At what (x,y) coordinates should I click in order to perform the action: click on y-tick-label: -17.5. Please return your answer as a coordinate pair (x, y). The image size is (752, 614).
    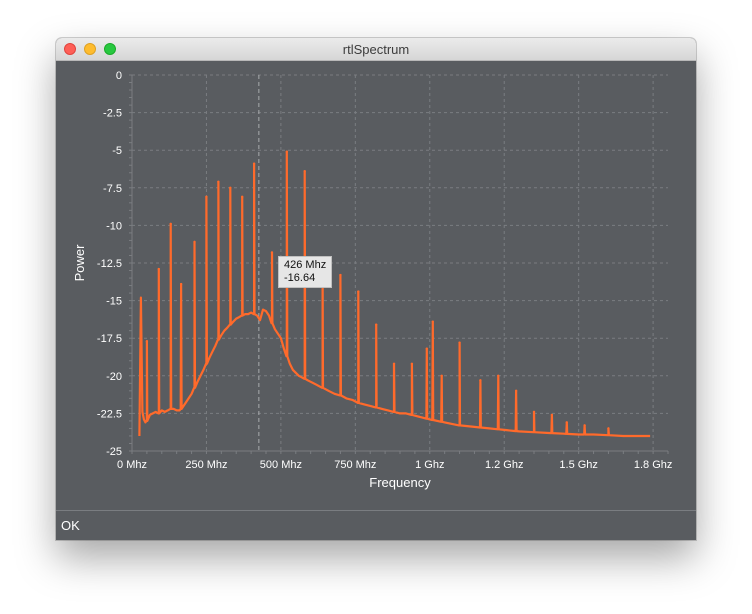
    Looking at the image, I should click on (109, 339).